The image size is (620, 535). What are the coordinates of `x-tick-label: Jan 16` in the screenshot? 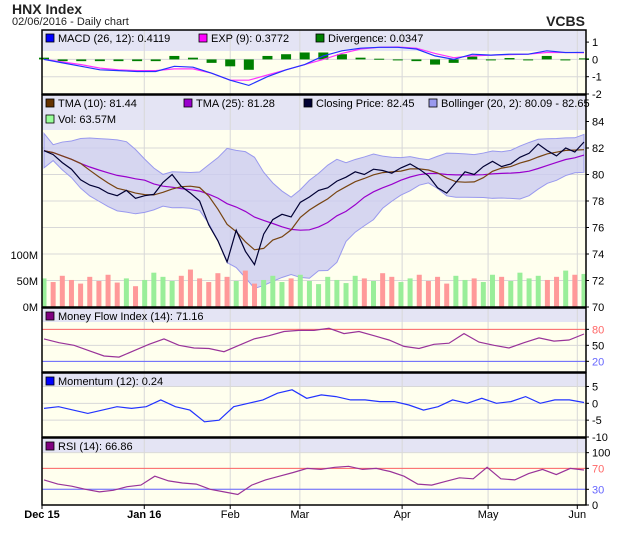 It's located at (144, 515).